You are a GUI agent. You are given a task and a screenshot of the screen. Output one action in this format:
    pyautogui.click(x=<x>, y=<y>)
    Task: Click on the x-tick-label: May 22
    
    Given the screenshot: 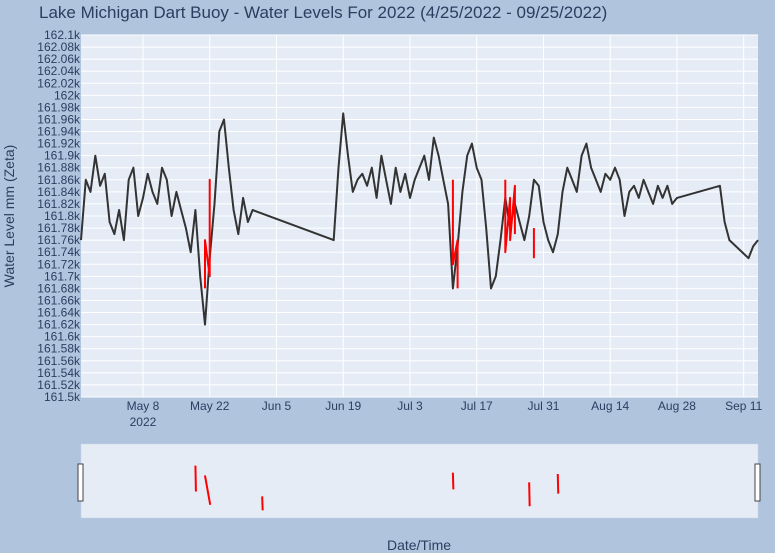 What is the action you would take?
    pyautogui.click(x=210, y=406)
    